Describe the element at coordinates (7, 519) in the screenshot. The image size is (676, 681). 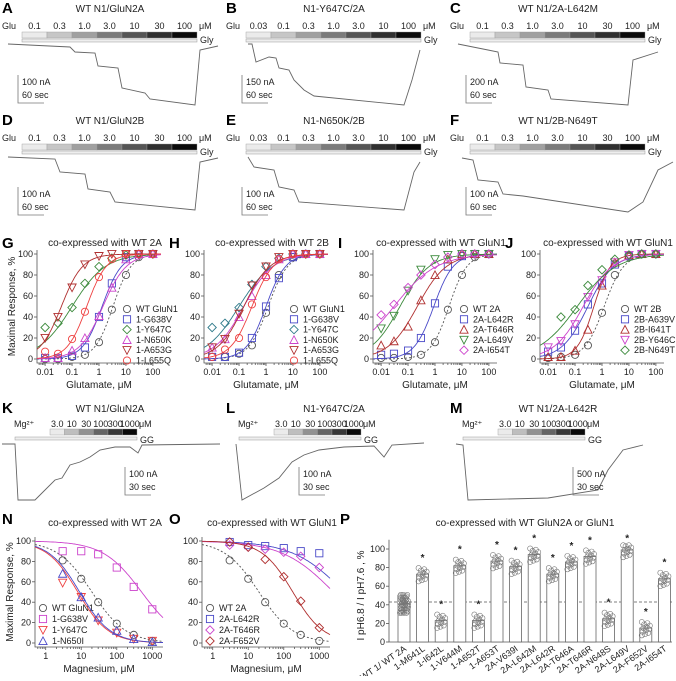
I see `panel-label: N` at that location.